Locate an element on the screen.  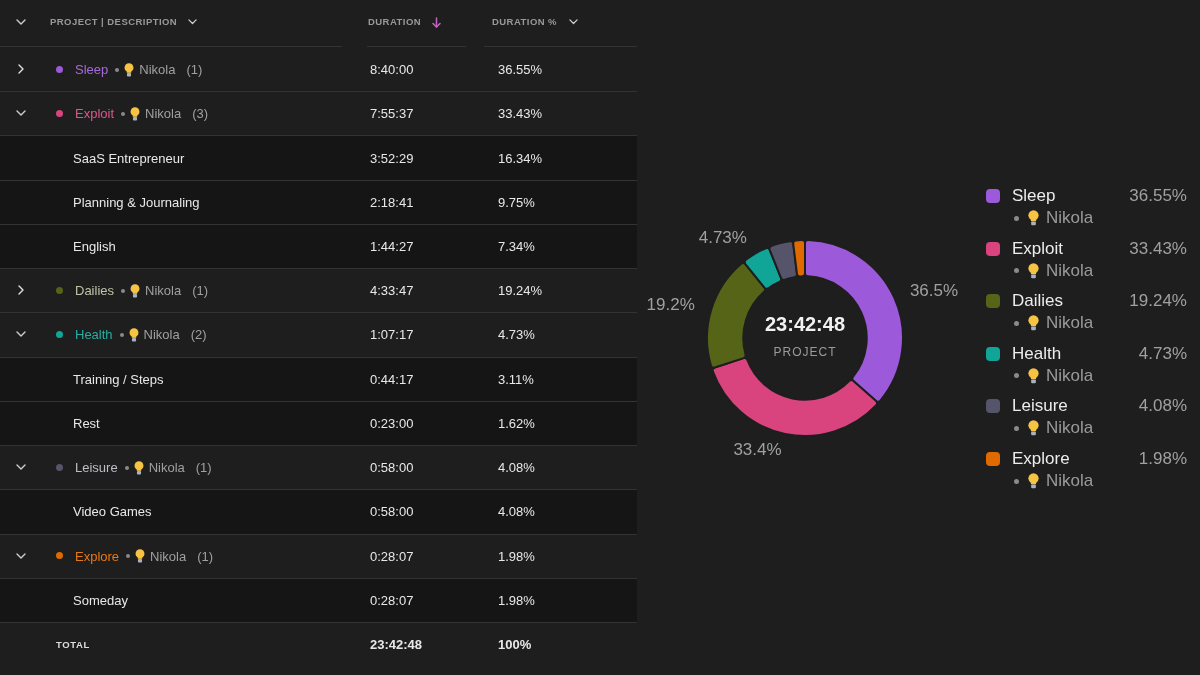
data-label: 23:42:48 is located at coordinates (396, 645).